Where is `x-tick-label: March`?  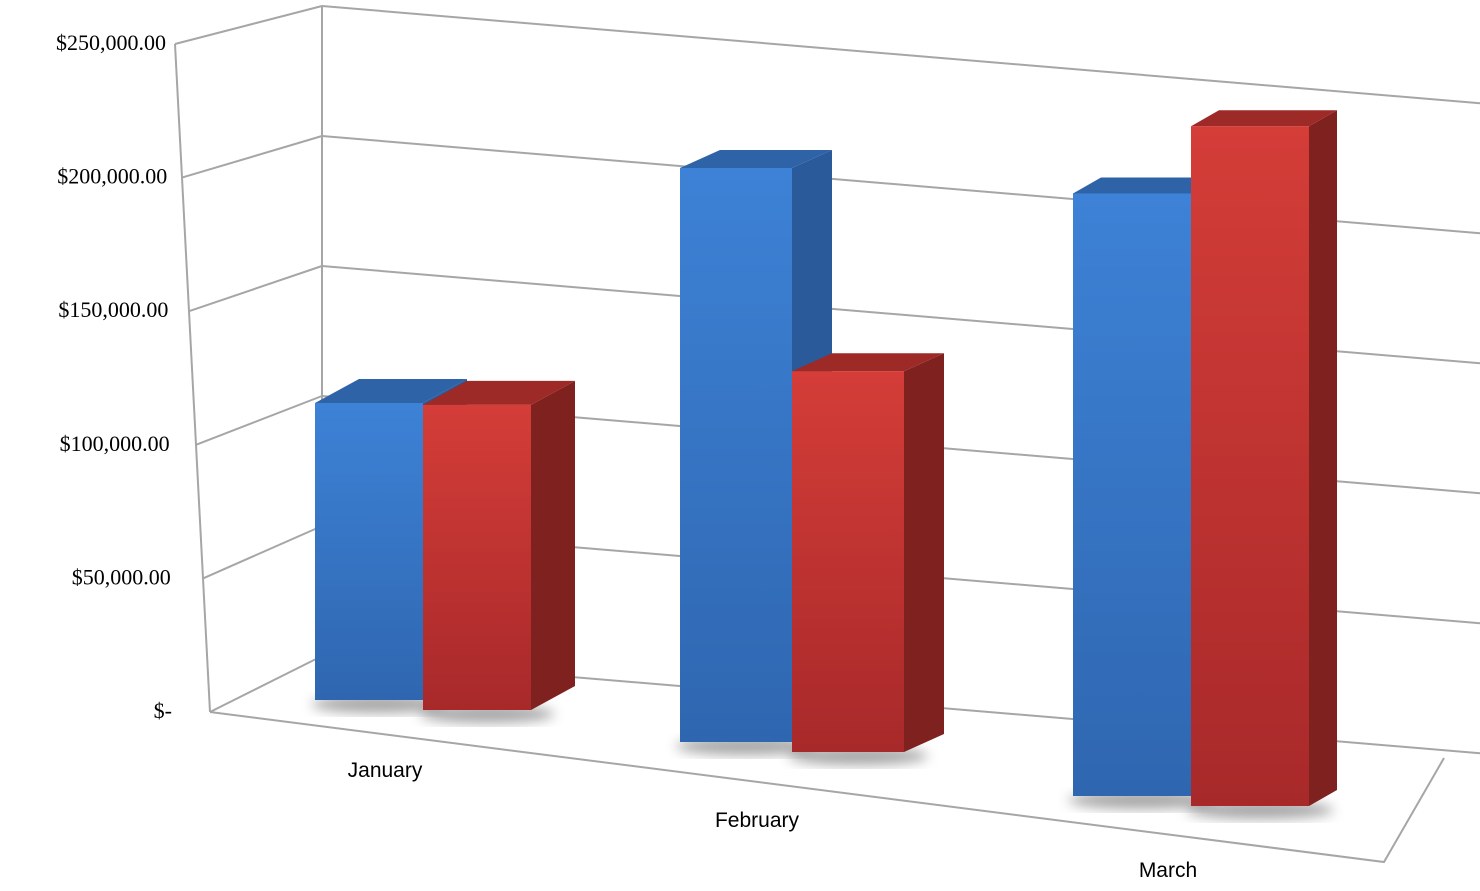 x-tick-label: March is located at coordinates (1168, 870).